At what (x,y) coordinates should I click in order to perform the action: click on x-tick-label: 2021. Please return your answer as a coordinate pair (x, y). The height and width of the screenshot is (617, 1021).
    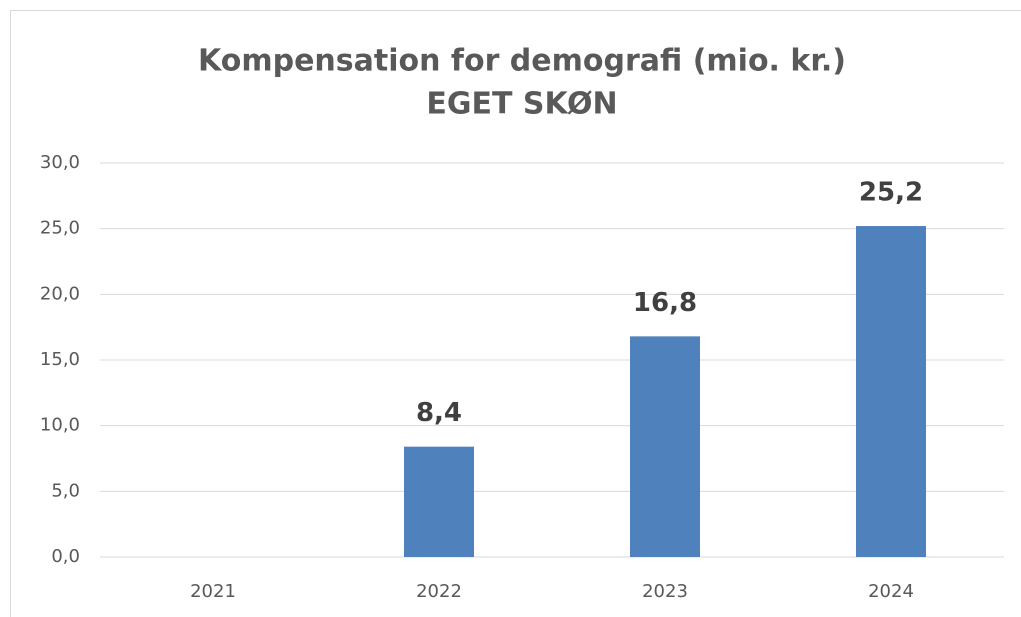
    Looking at the image, I should click on (213, 591).